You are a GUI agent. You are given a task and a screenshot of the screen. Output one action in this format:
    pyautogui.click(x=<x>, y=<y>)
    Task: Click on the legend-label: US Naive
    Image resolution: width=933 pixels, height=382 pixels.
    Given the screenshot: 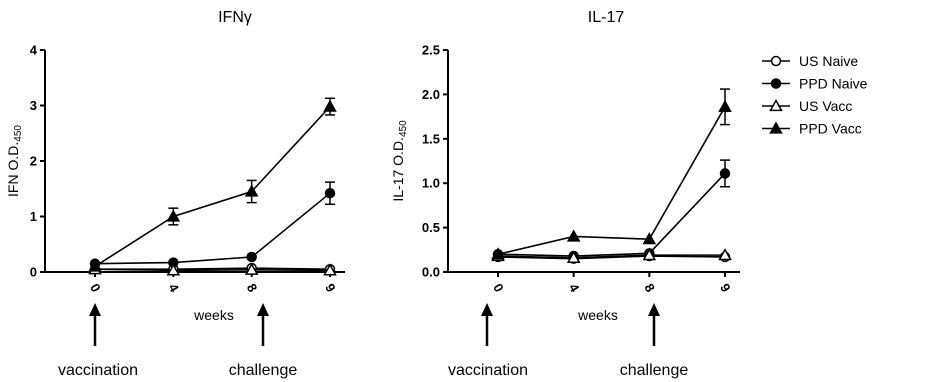 What is the action you would take?
    pyautogui.click(x=828, y=61)
    